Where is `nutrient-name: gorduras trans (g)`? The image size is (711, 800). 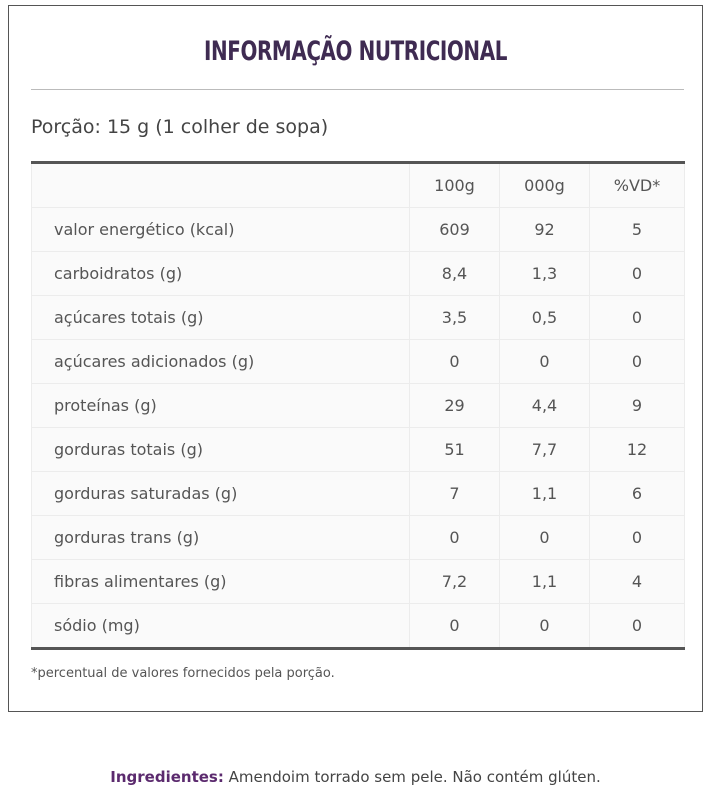 nutrient-name: gorduras trans (g) is located at coordinates (220, 537).